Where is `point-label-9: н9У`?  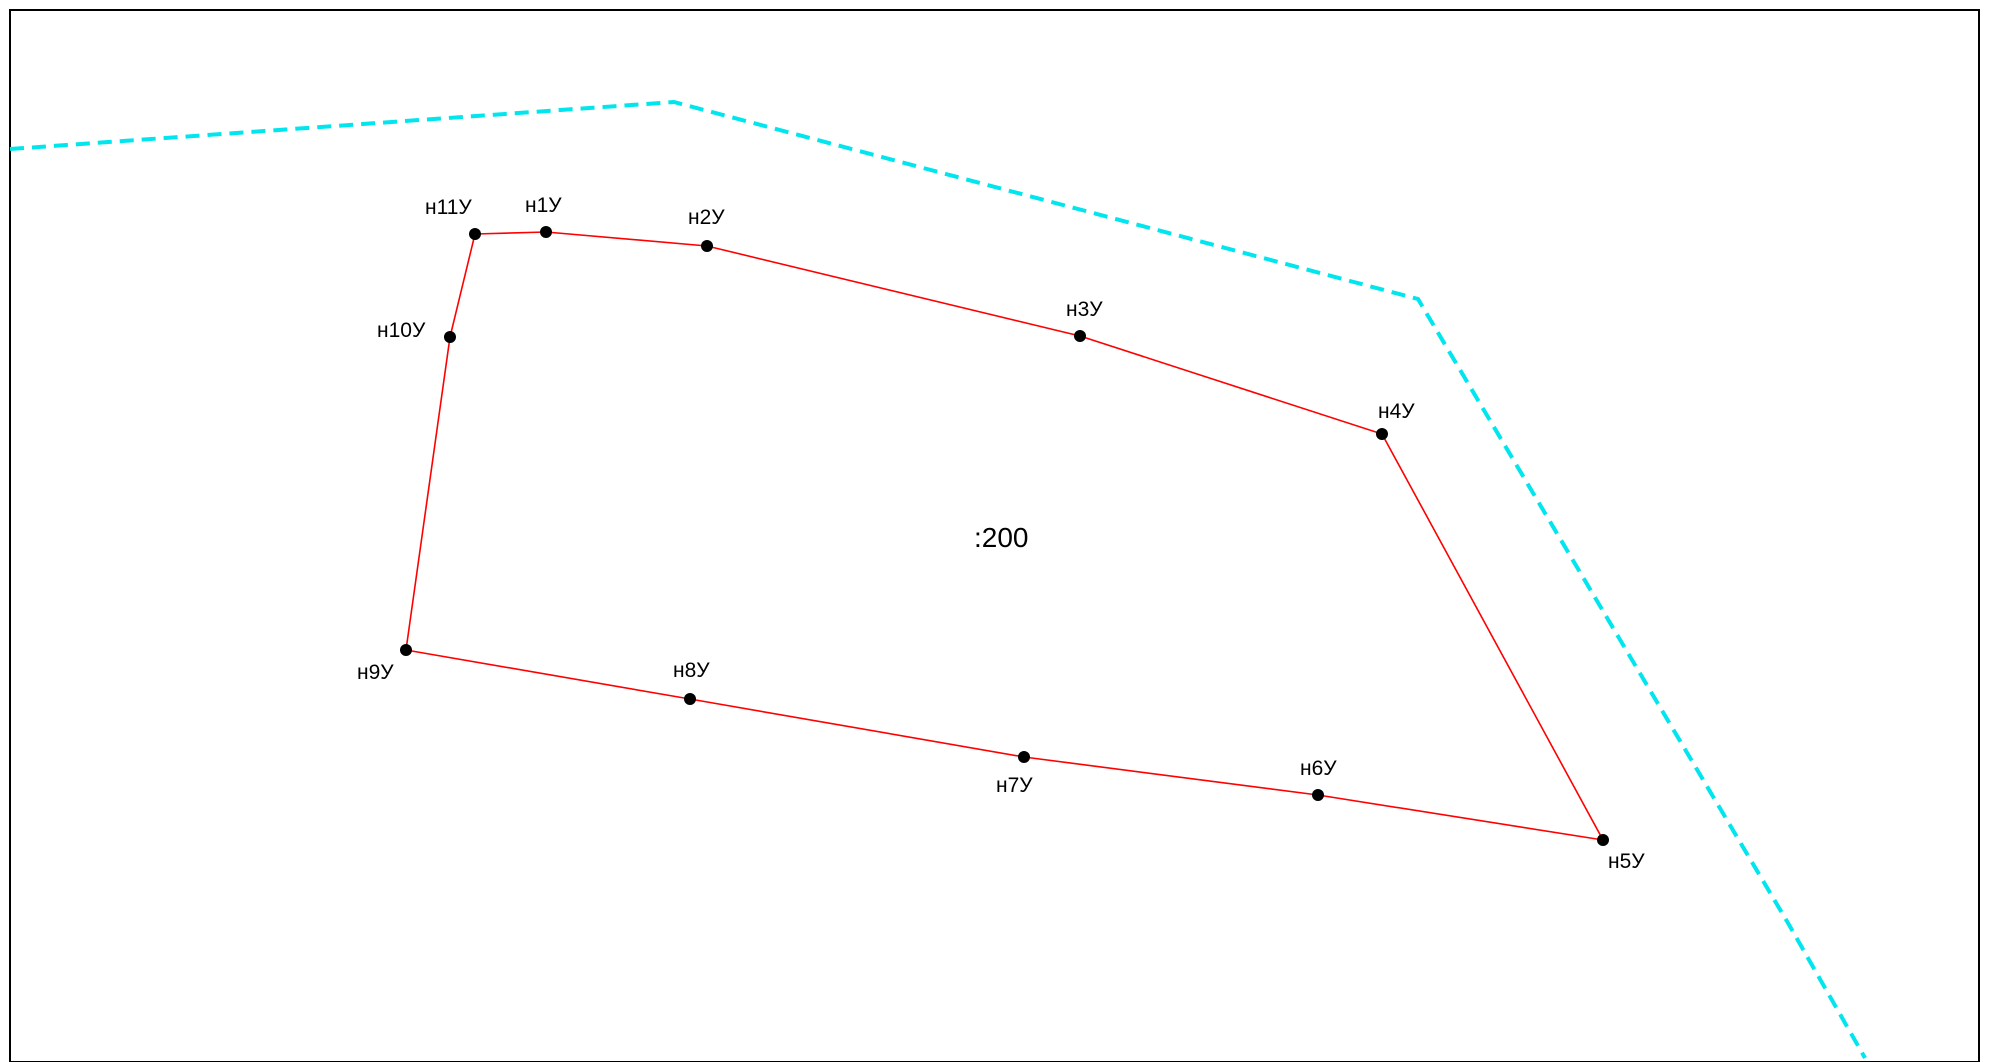
point-label-9: н9У is located at coordinates (375, 672).